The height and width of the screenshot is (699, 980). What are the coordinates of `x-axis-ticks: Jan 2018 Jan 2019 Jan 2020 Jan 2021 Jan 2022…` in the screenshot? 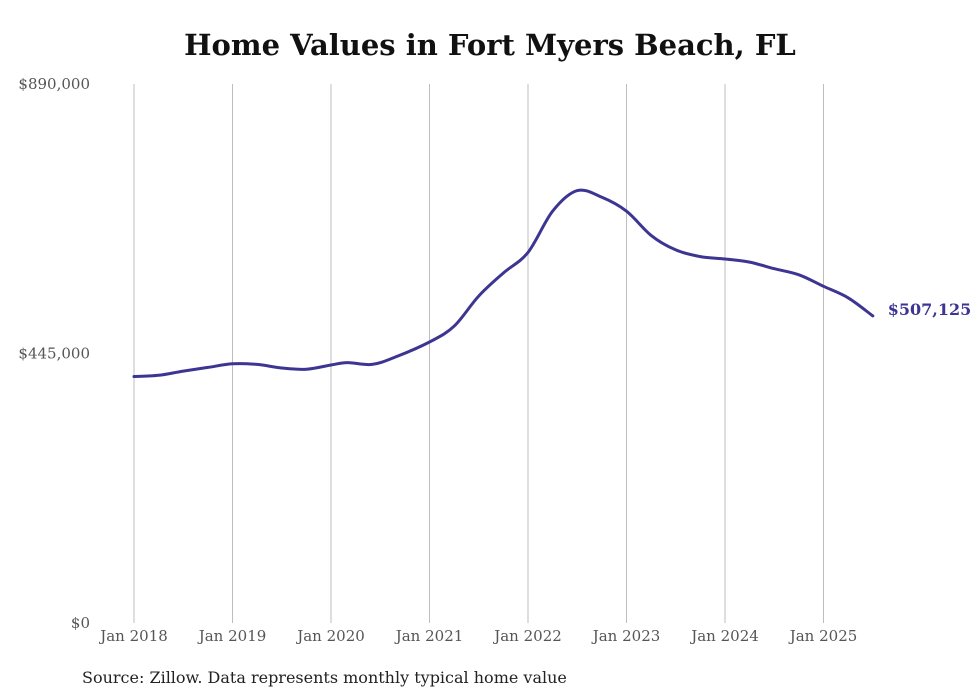 It's located at (477, 636).